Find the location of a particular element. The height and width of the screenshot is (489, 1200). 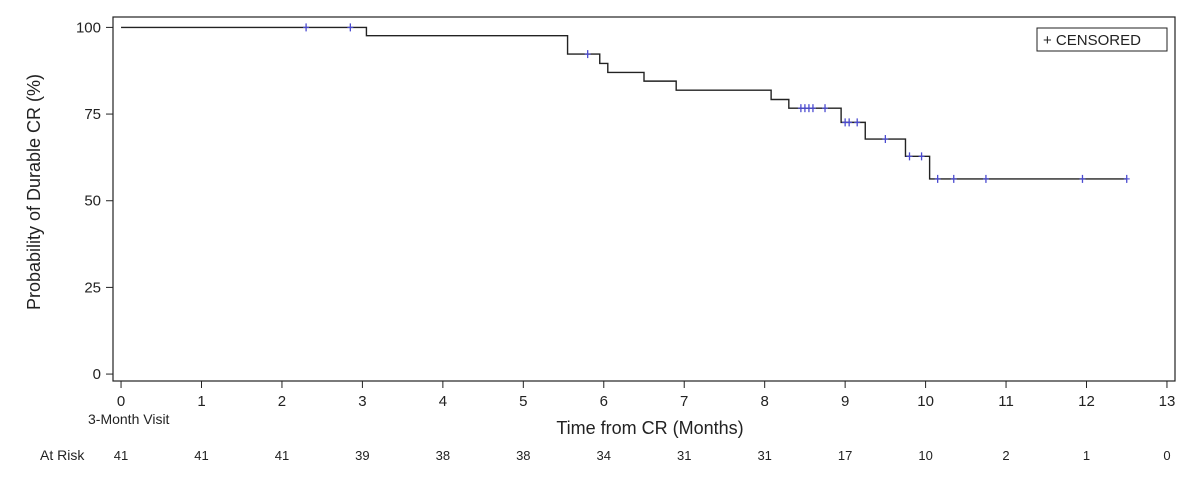

y-axis: 0 25 50 75 100 is located at coordinates (94, 201).